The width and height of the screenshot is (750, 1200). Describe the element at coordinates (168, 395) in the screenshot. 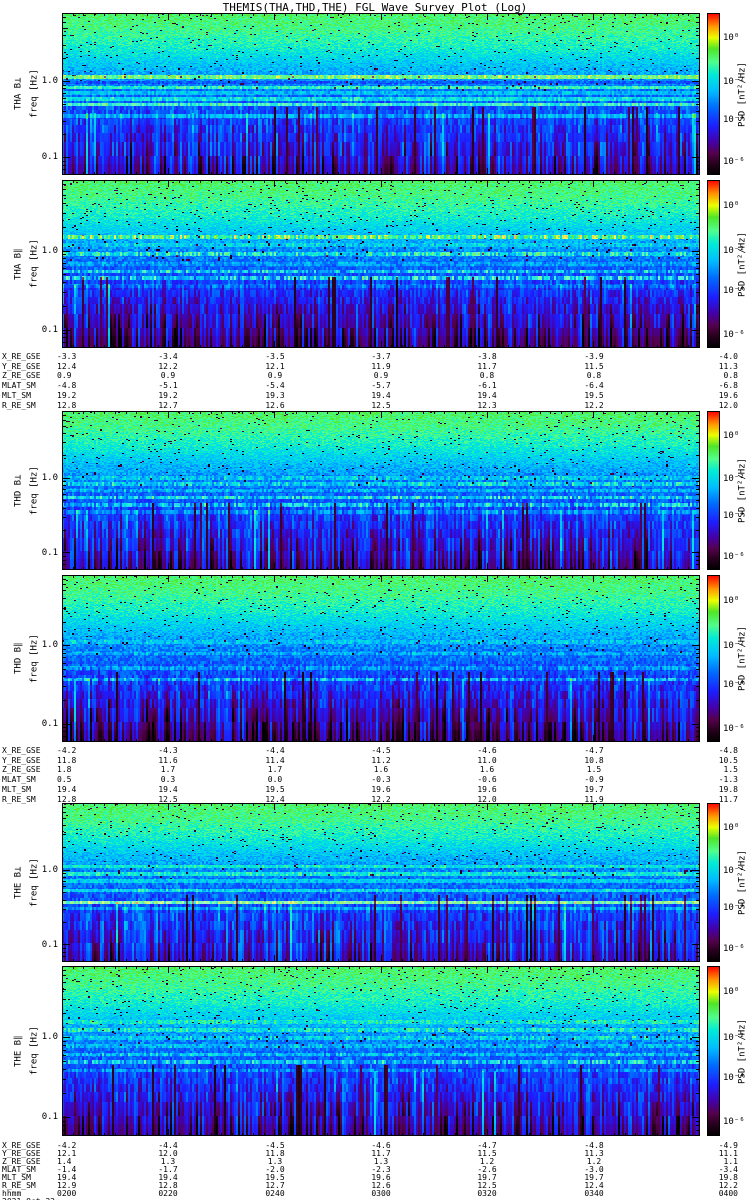

I see `ephemeris-value: 19.2` at that location.